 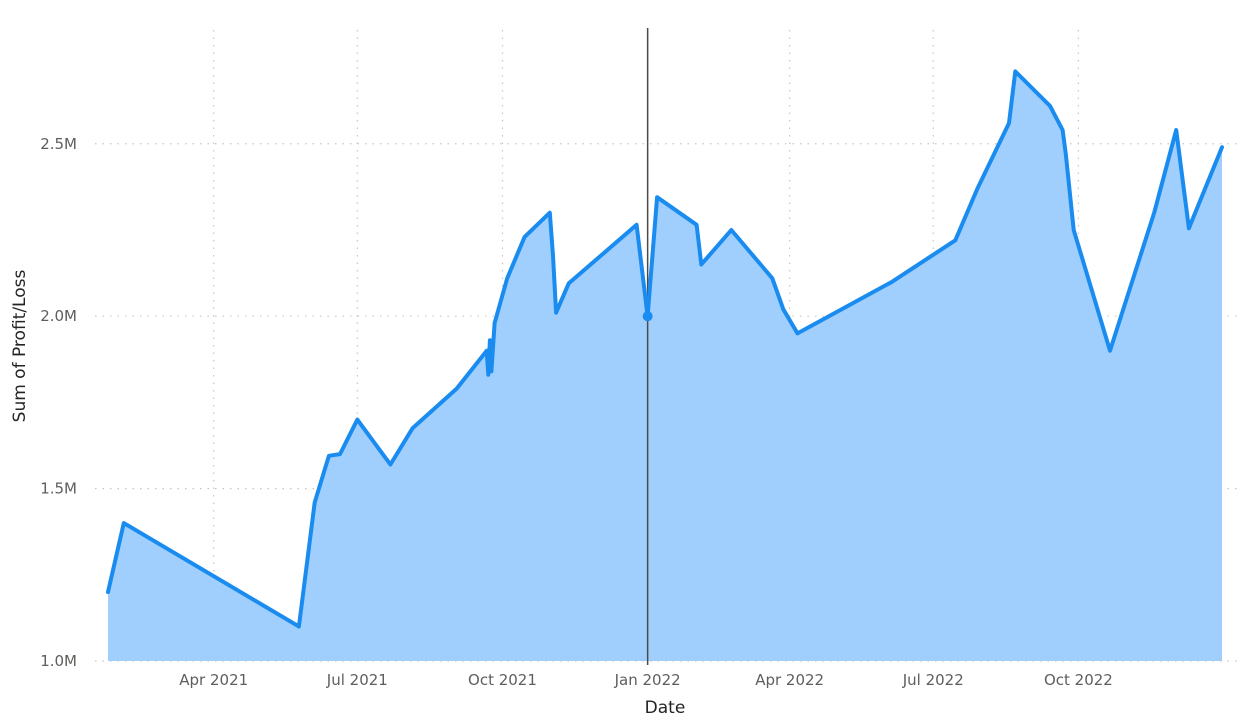 What do you see at coordinates (665, 708) in the screenshot?
I see `x-axis-title: Date` at bounding box center [665, 708].